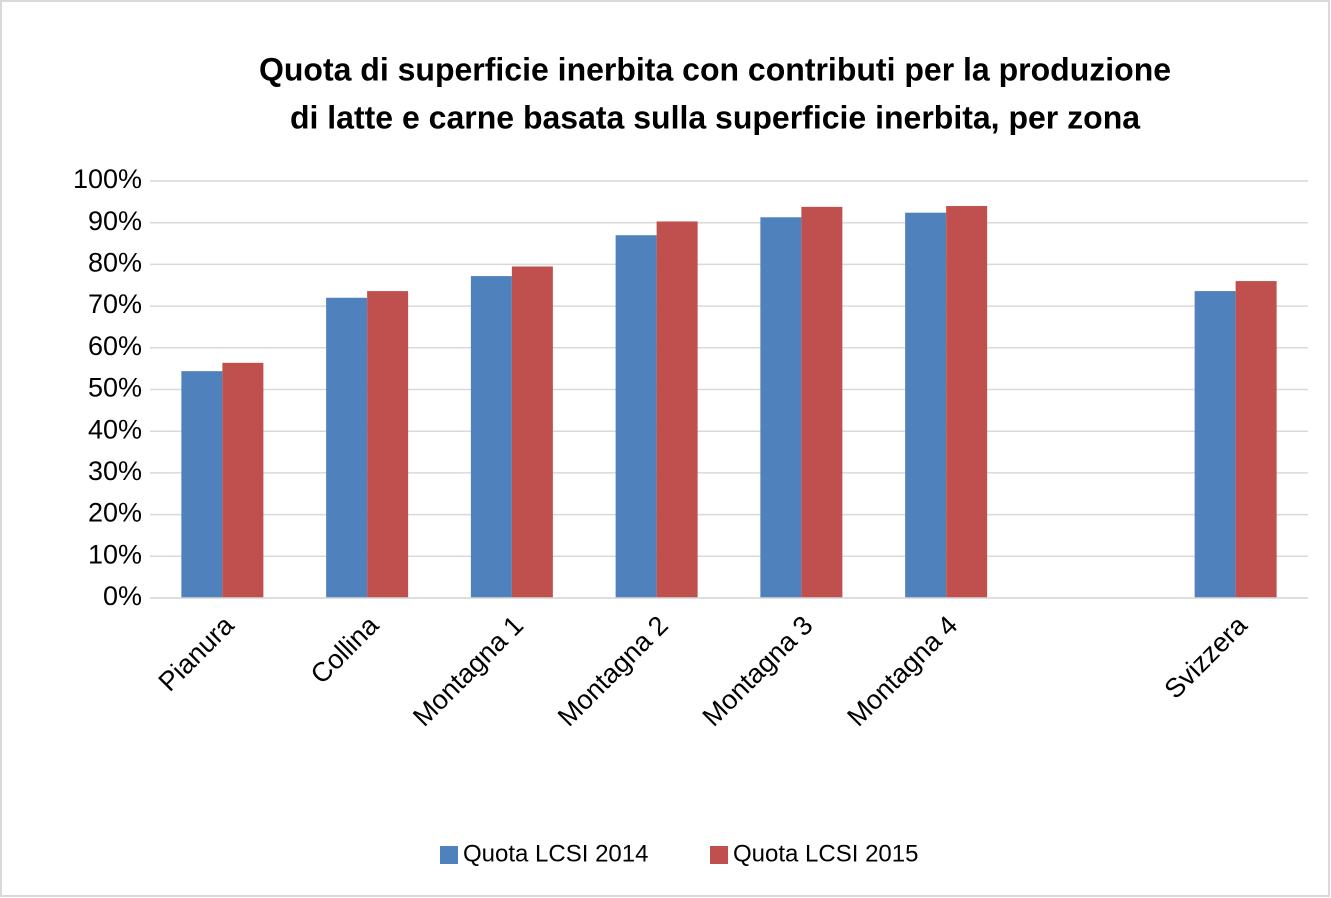 The image size is (1331, 898). I want to click on y-tick-label: 90%, so click(115, 221).